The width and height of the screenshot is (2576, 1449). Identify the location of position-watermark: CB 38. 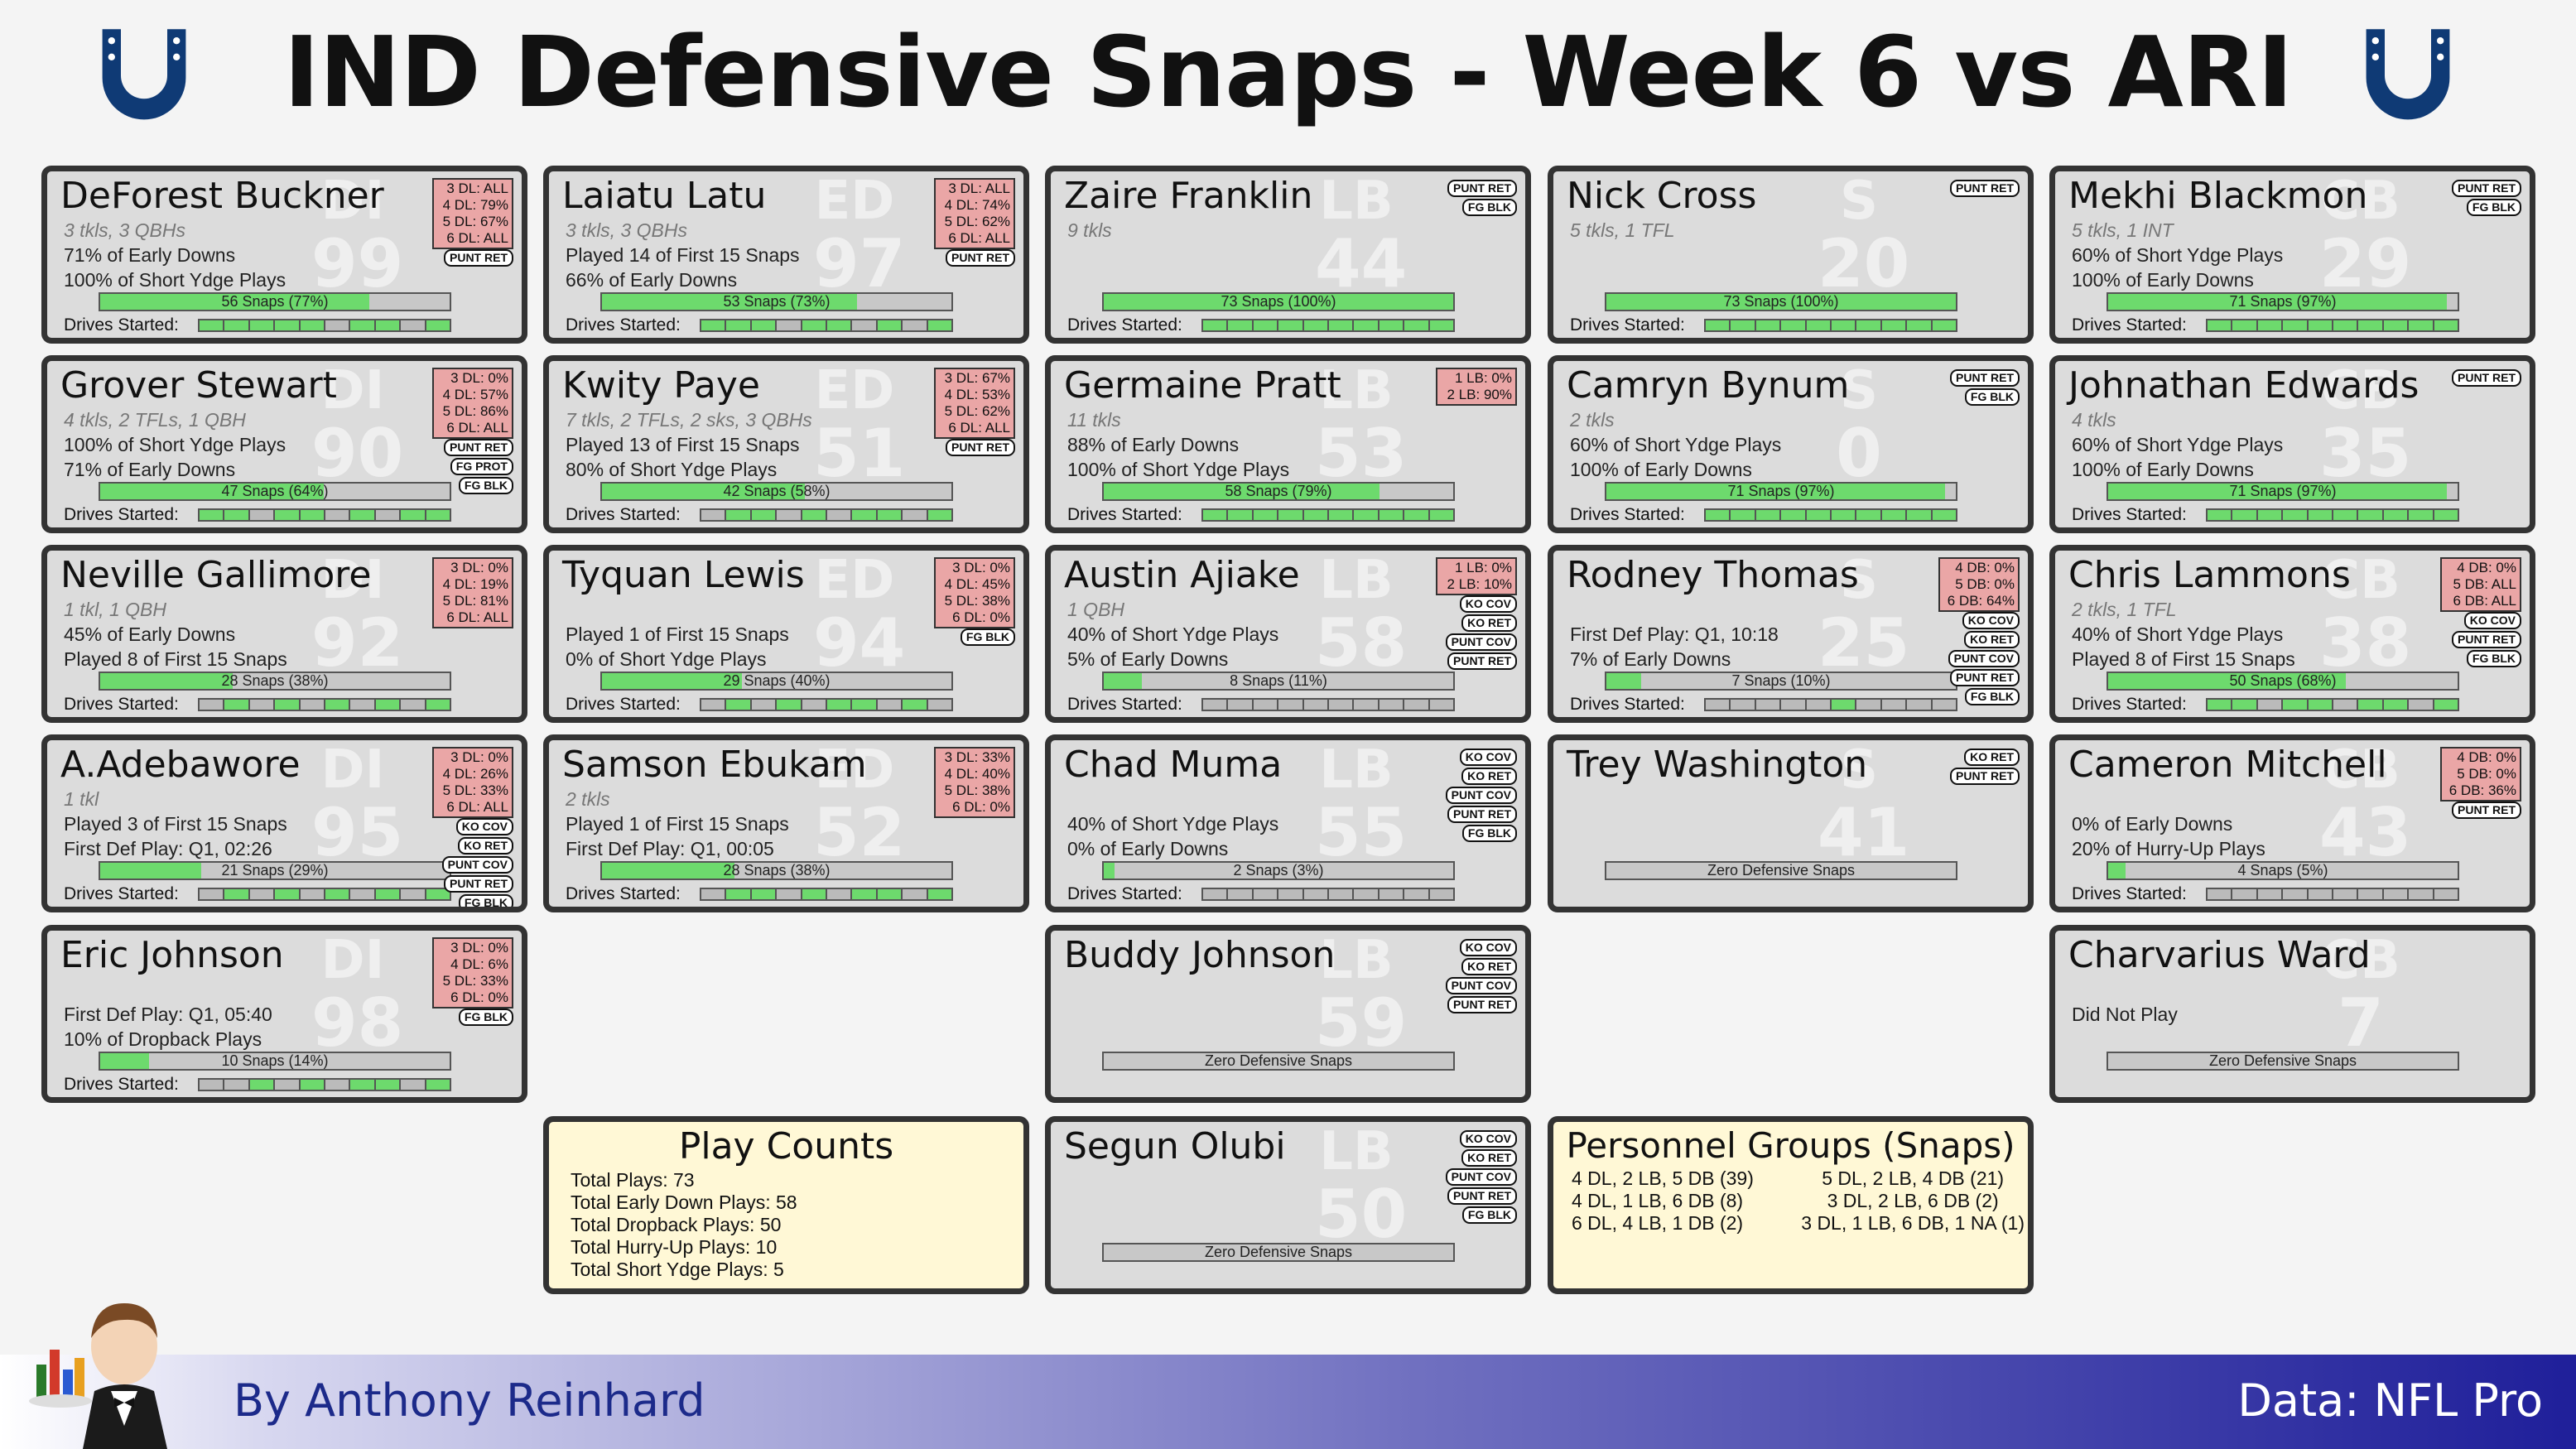
(2365, 615).